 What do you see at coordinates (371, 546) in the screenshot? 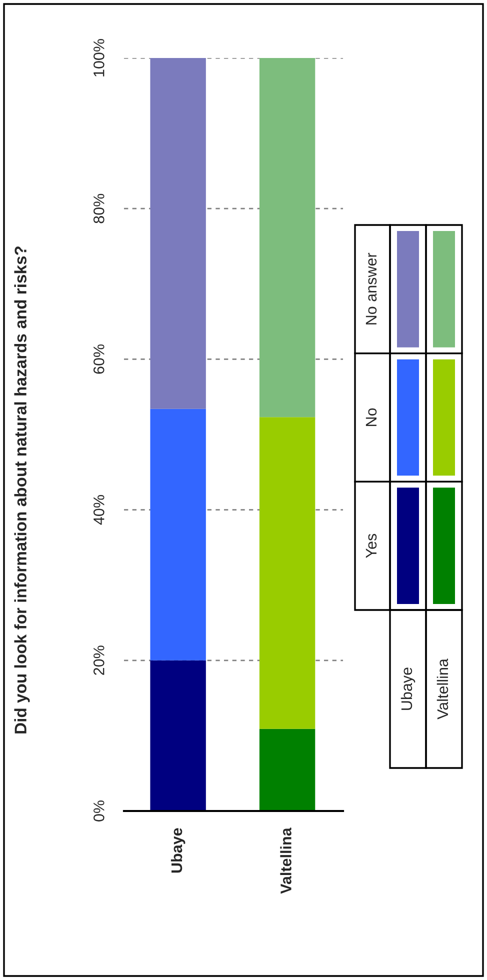
I see `text: Yes` at bounding box center [371, 546].